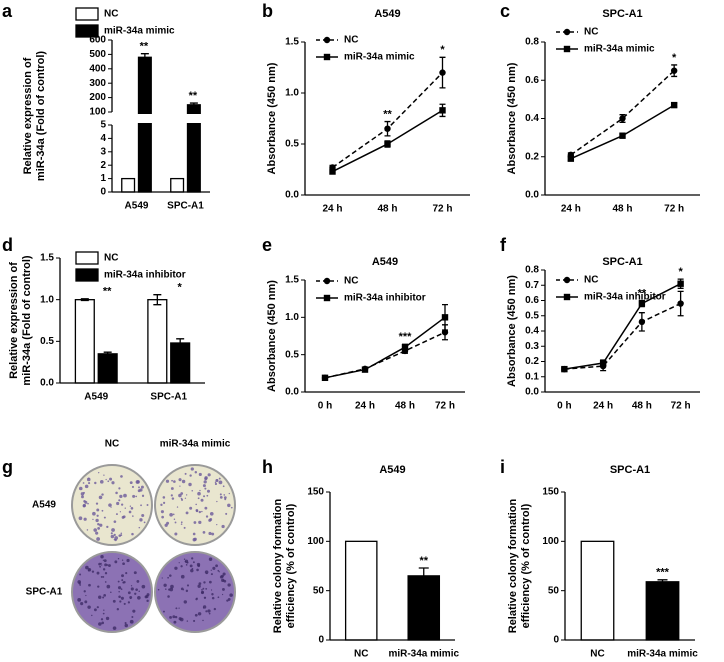  Describe the element at coordinates (44, 592) in the screenshot. I see `row-label: SPC-A1` at that location.